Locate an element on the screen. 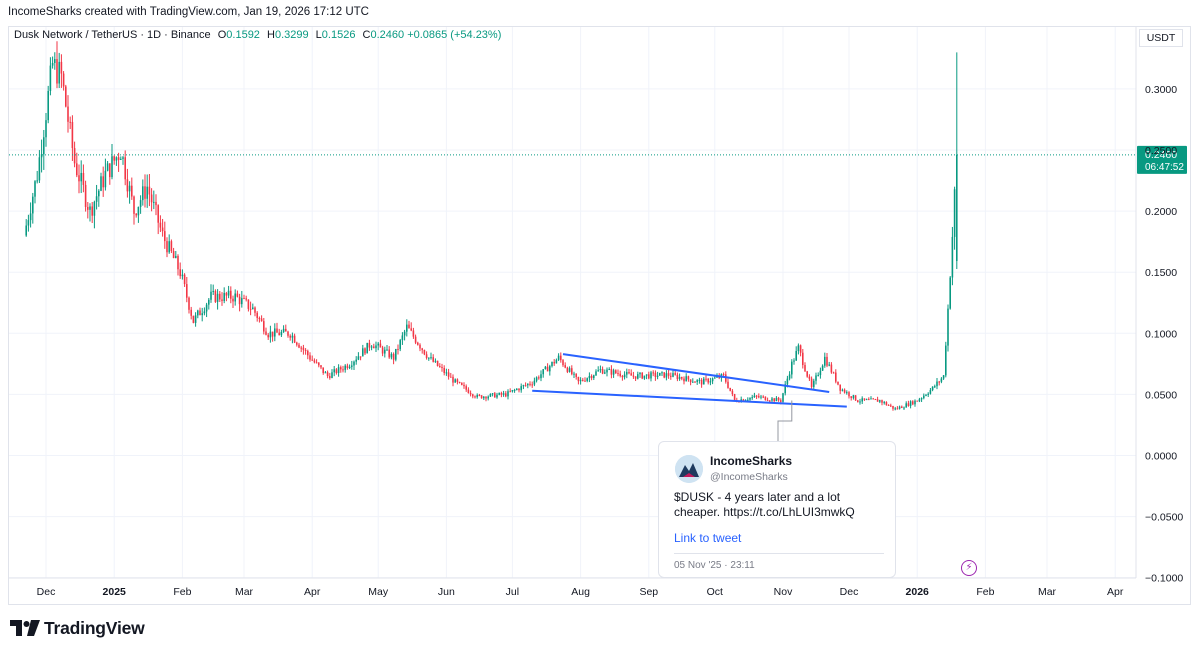 This screenshot has height=652, width=1200. currency-unit-button: USDT is located at coordinates (1161, 38).